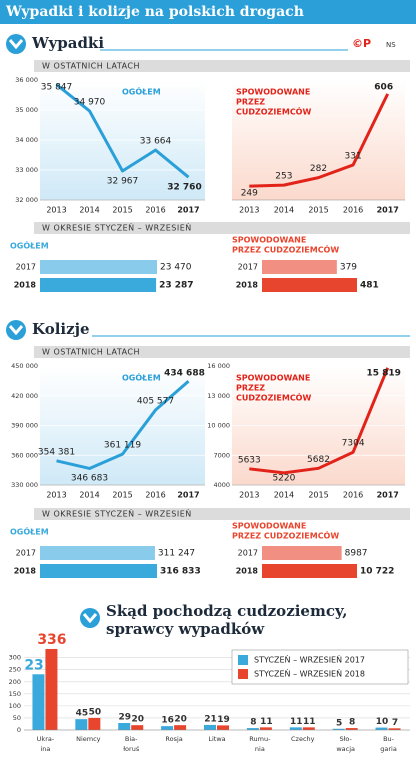  Describe the element at coordinates (309, 673) in the screenshot. I see `legend-label: STYCZEŃ – WRZESIEŃ 2018` at that location.